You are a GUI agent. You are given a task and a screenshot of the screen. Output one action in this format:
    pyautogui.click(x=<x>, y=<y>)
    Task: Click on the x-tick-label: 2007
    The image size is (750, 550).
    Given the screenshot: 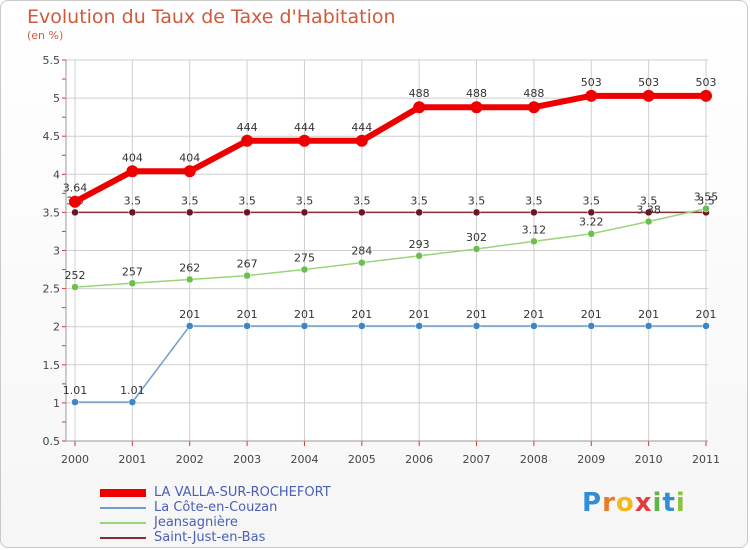 What is the action you would take?
    pyautogui.click(x=477, y=459)
    